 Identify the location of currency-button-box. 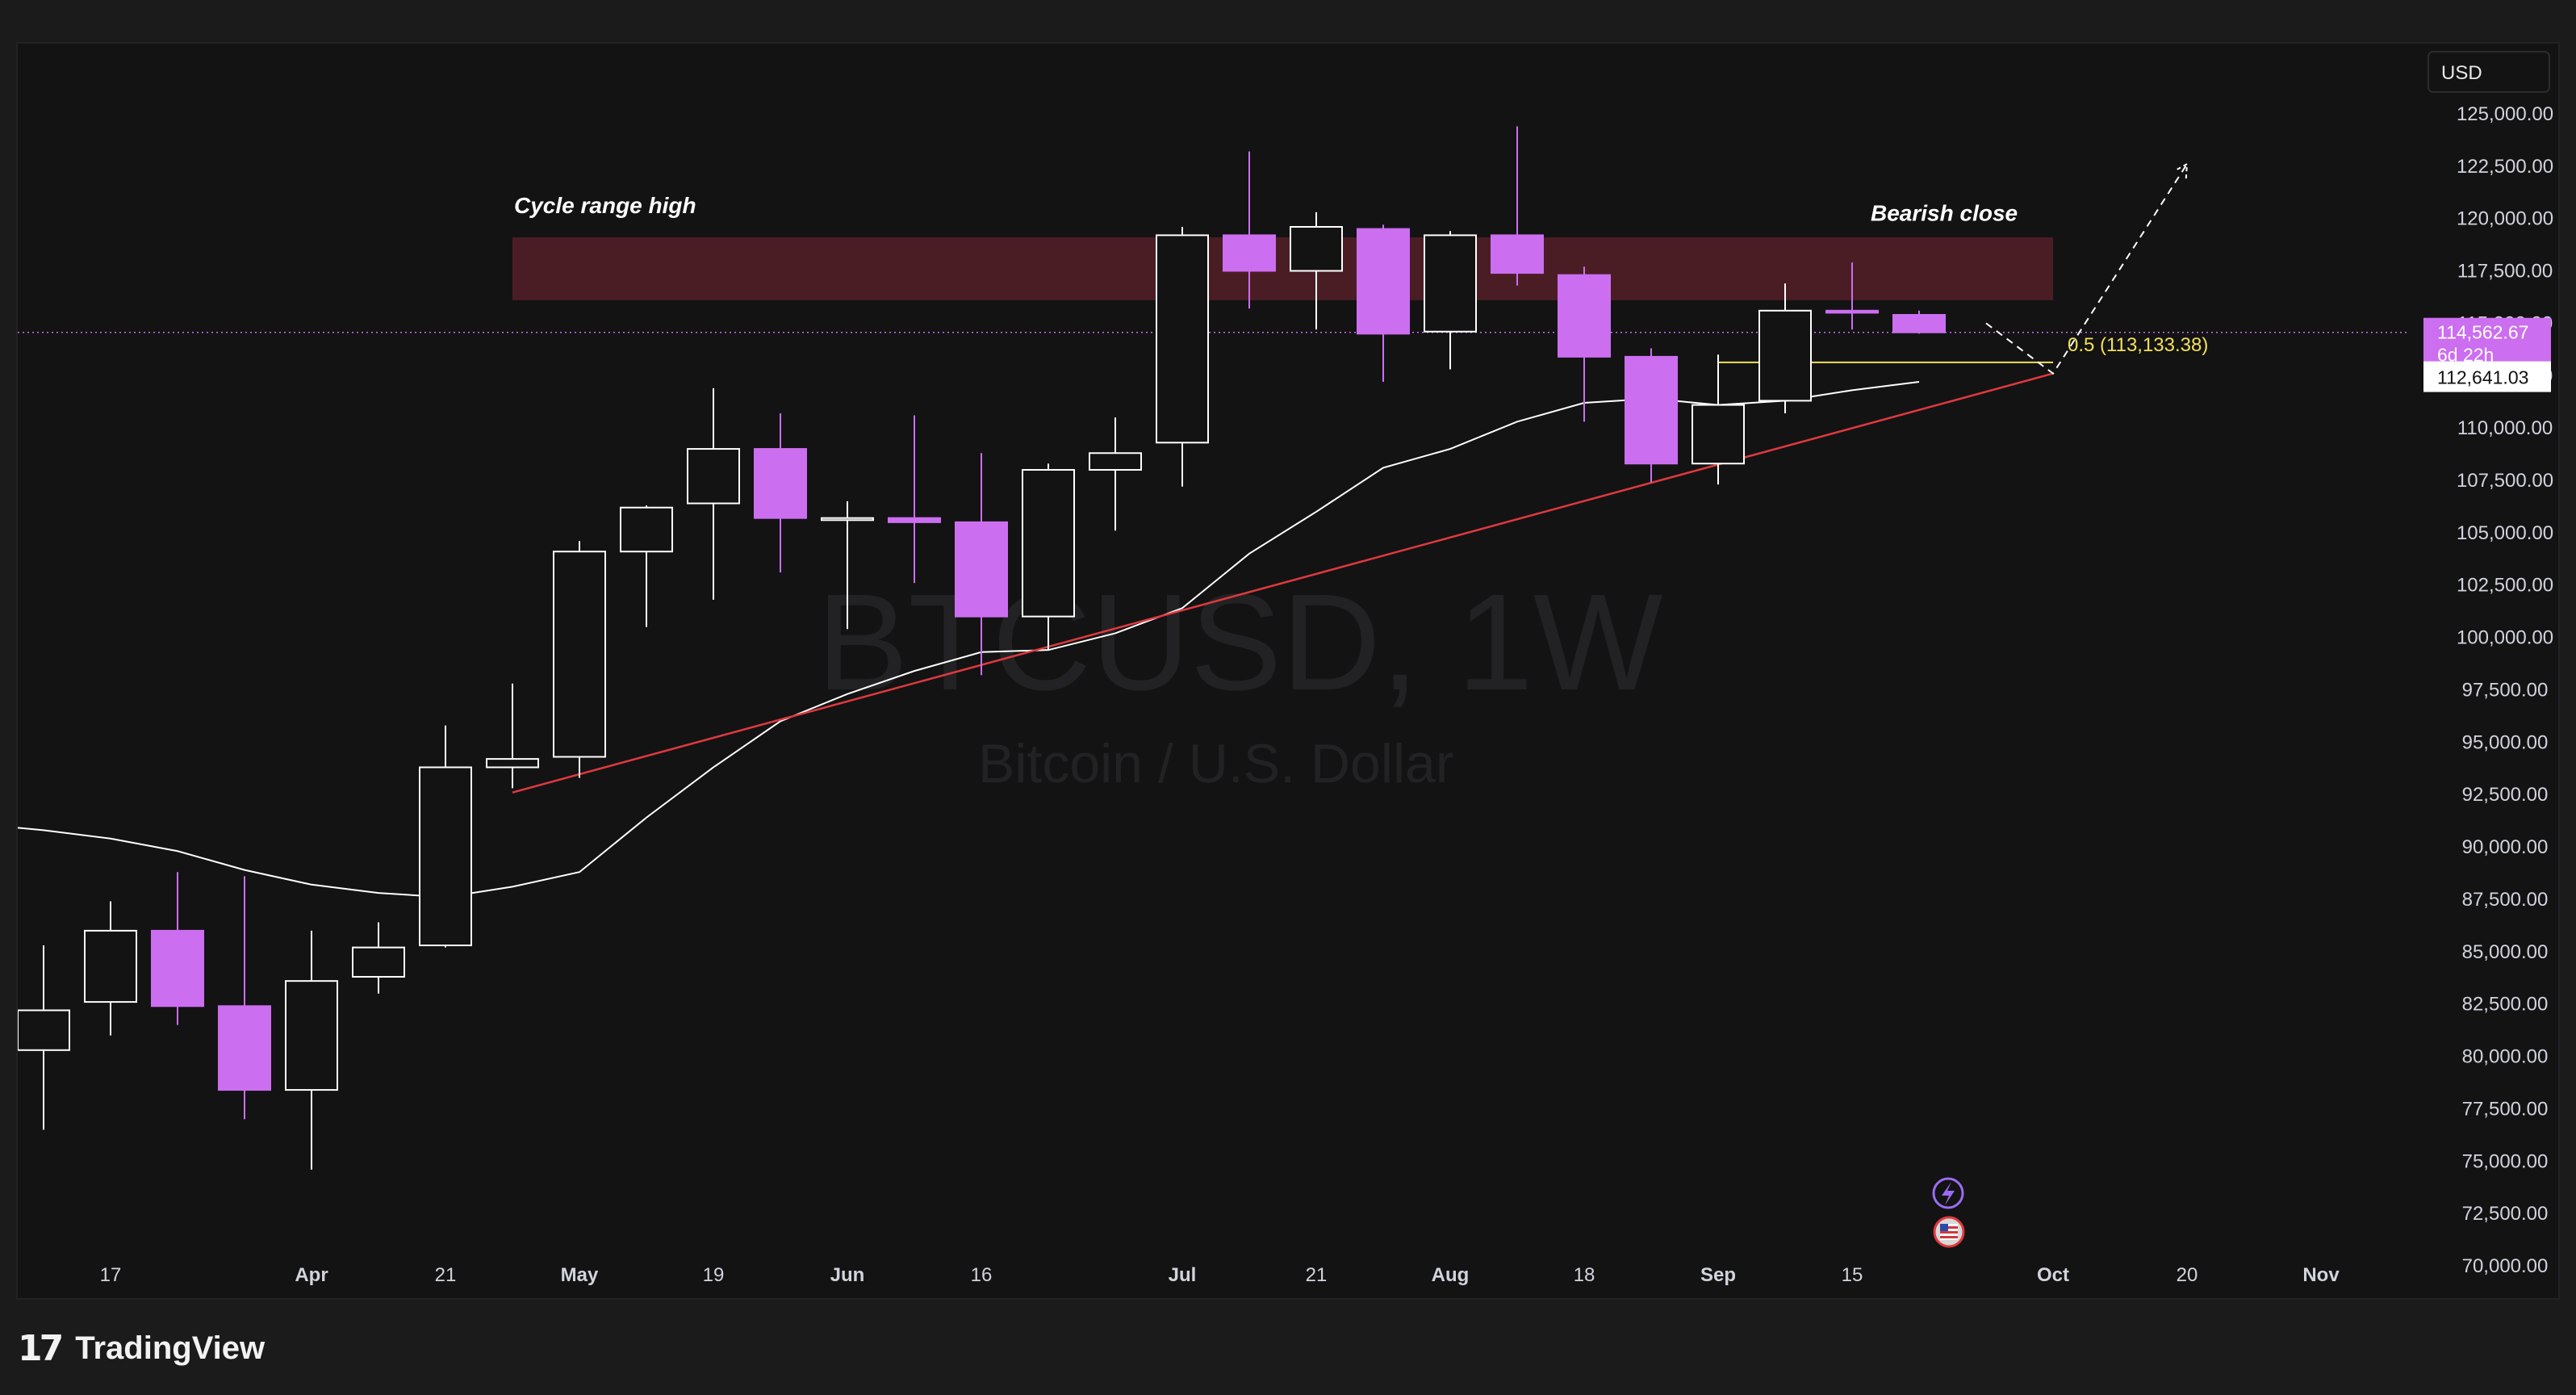
(2489, 72).